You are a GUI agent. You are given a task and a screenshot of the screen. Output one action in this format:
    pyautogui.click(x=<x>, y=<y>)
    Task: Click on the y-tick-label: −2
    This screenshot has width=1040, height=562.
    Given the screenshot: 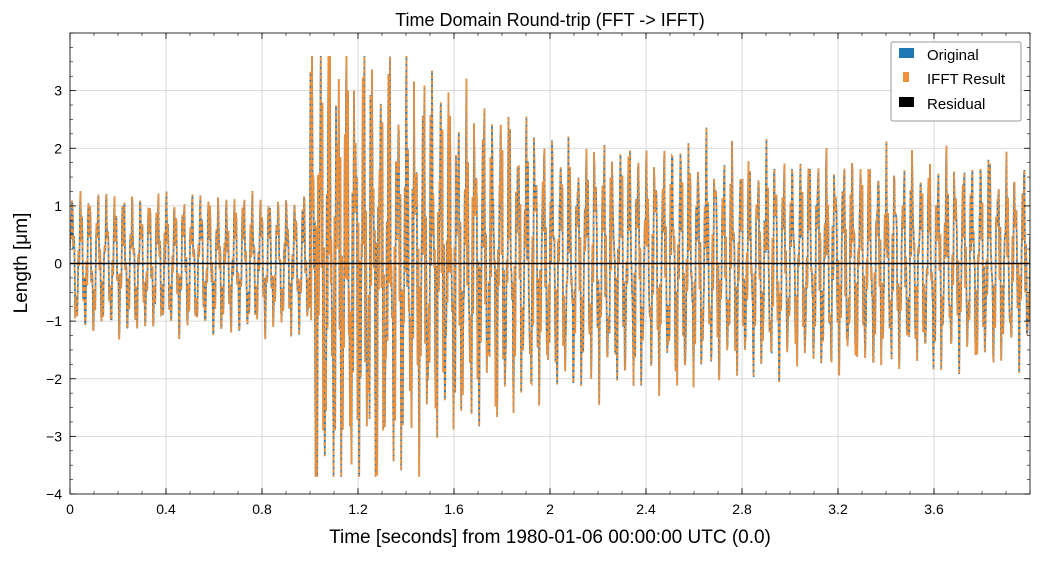 What is the action you would take?
    pyautogui.click(x=54, y=379)
    